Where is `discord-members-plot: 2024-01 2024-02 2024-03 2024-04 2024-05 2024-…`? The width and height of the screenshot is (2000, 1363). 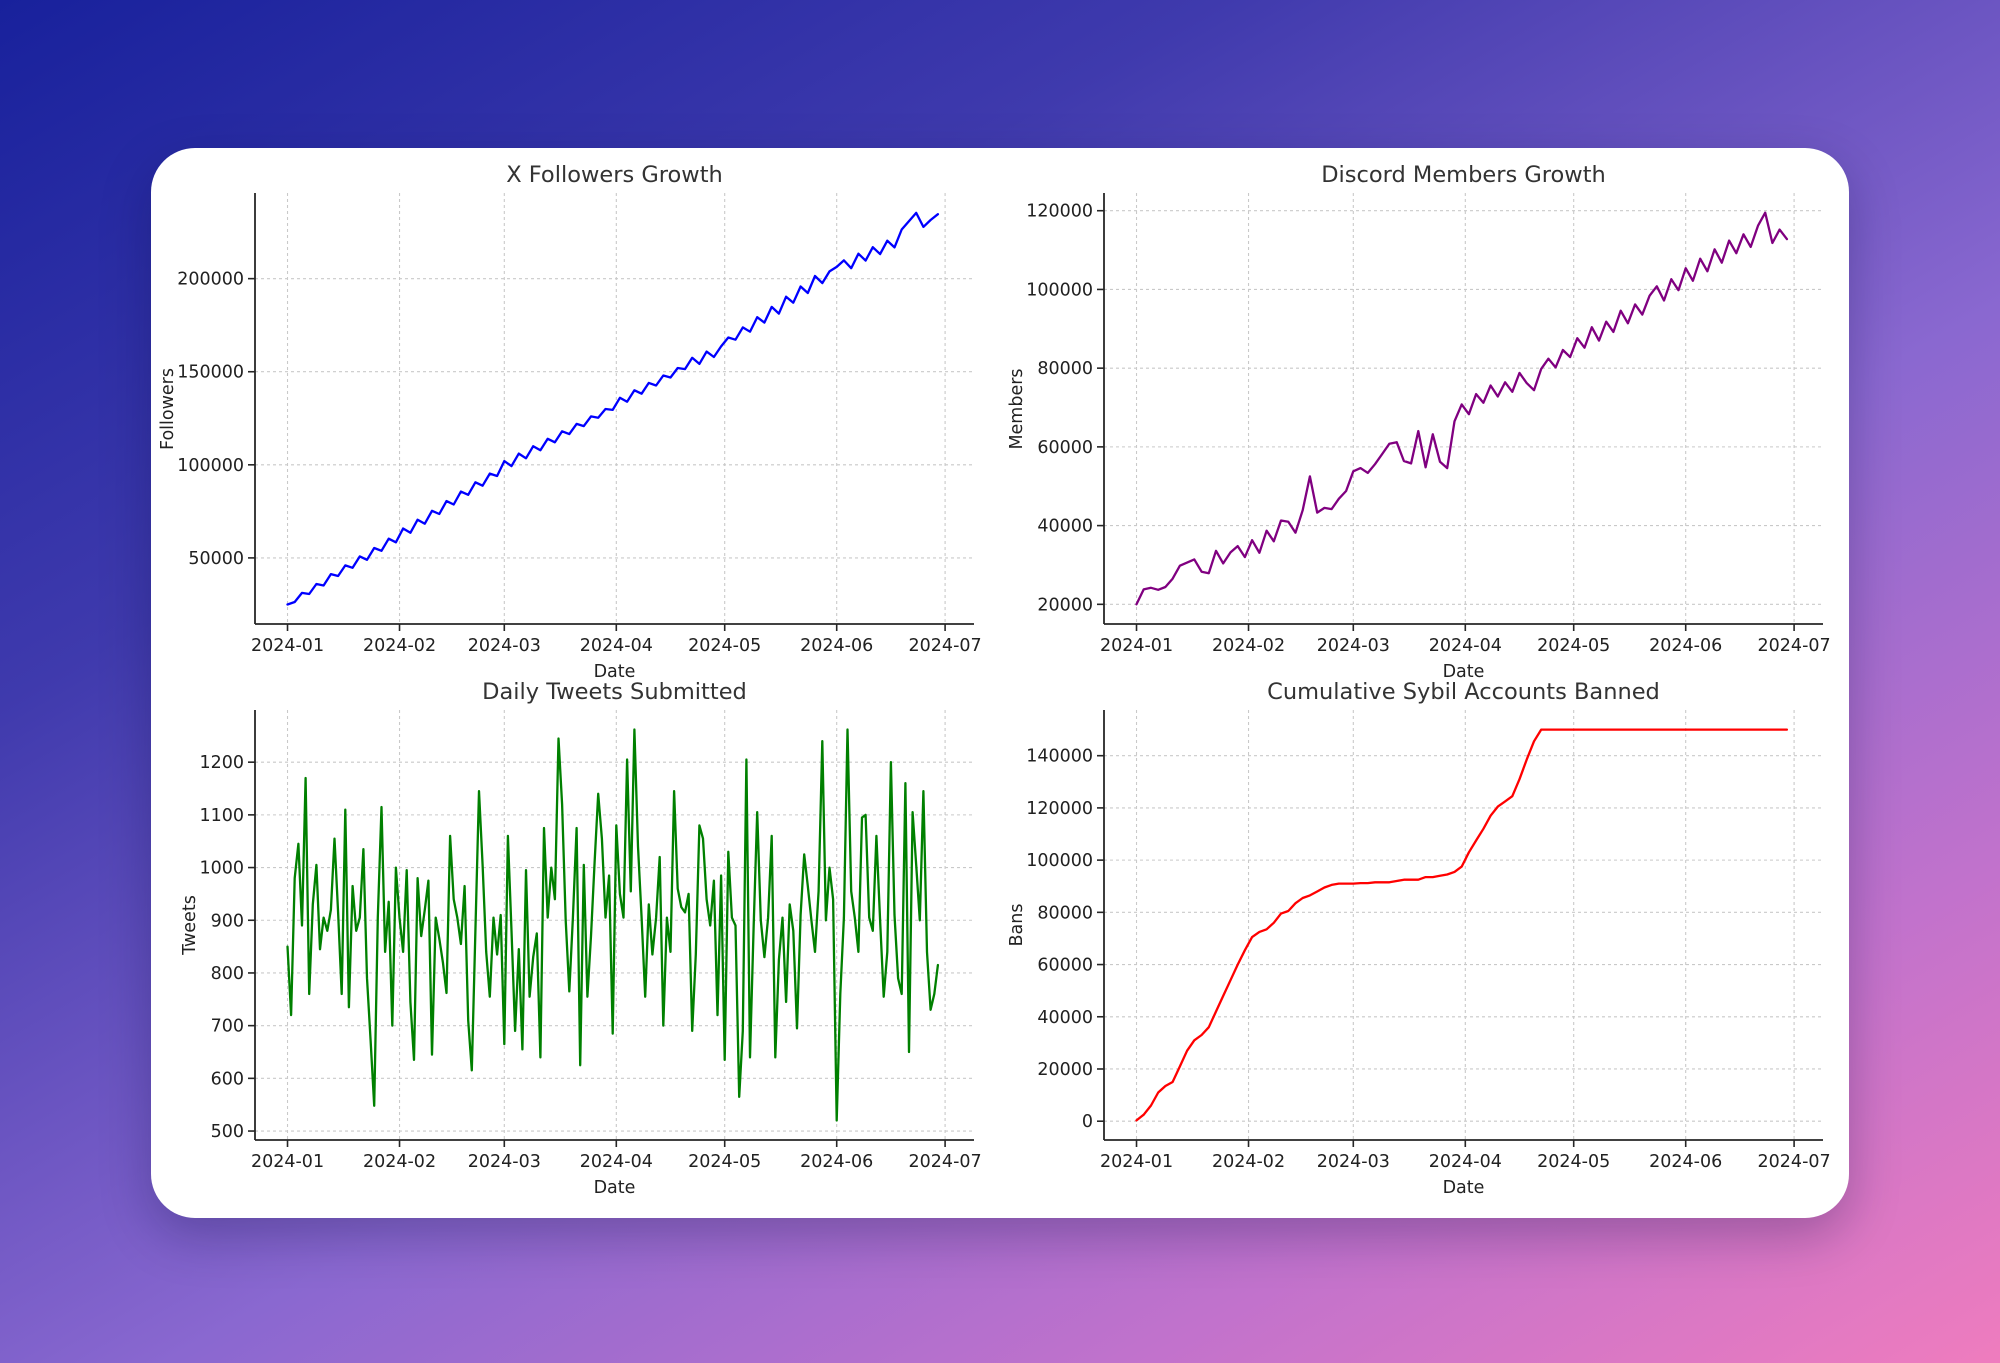
discord-members-plot: 2024-01 2024-02 2024-03 2024-04 2024-05 2024-… is located at coordinates (1428, 424).